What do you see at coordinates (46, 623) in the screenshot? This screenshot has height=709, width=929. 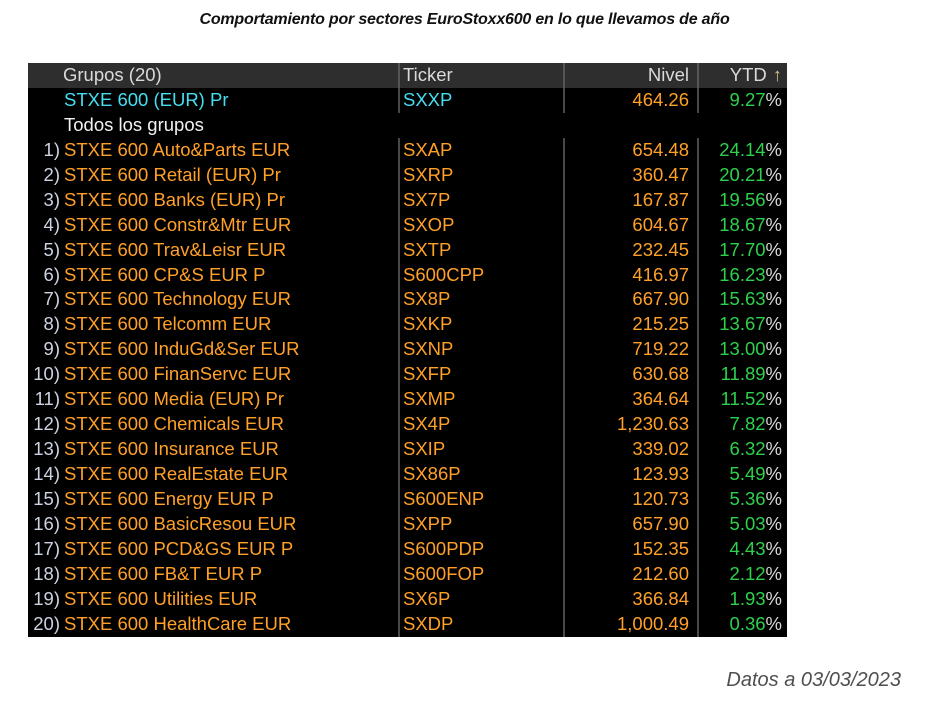 I see `row-number: 20)` at bounding box center [46, 623].